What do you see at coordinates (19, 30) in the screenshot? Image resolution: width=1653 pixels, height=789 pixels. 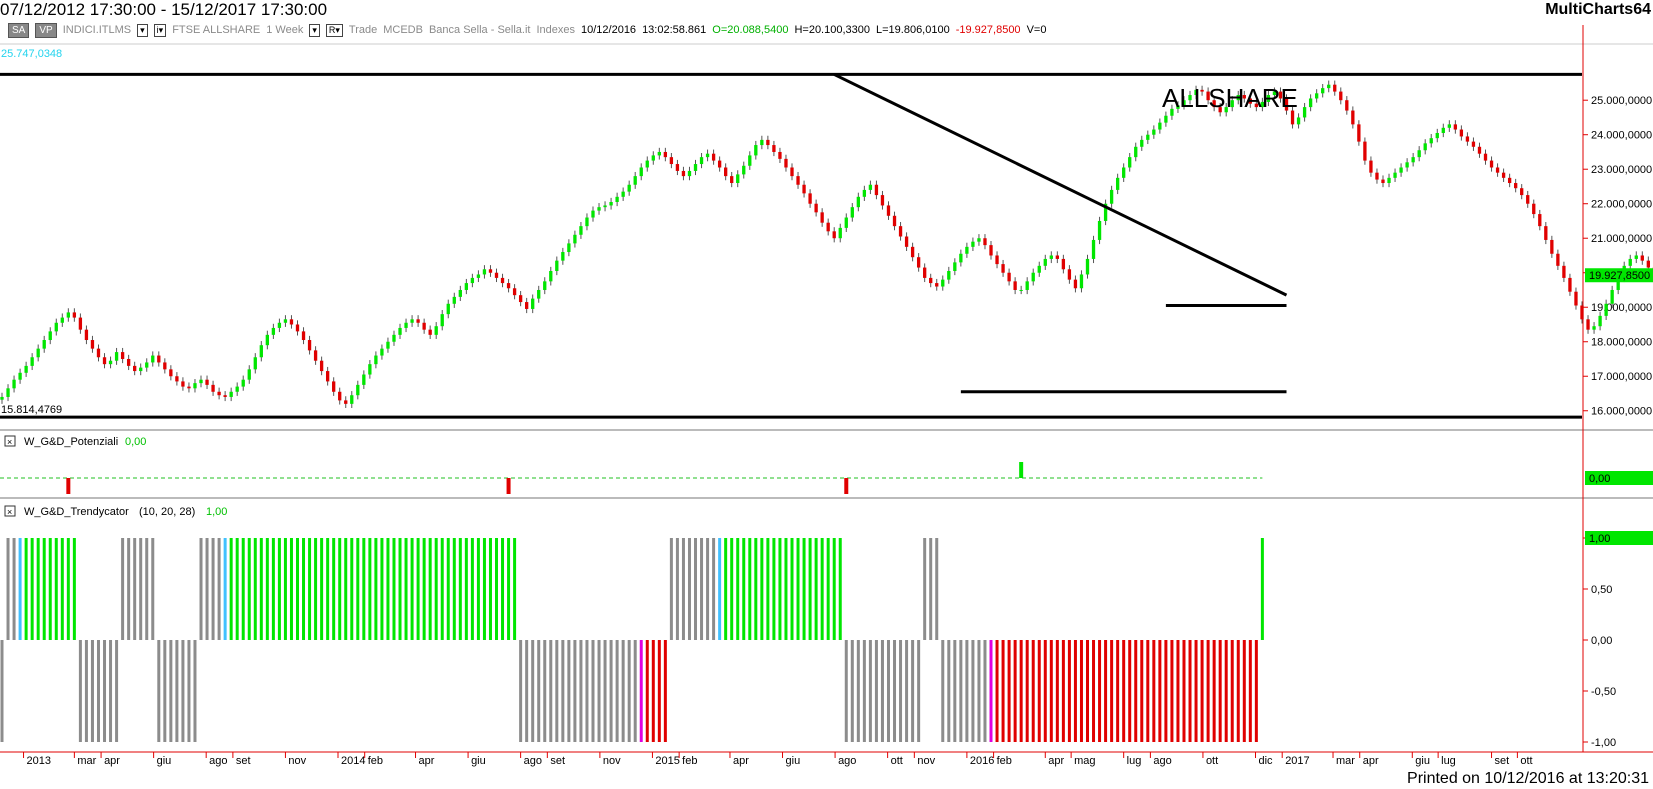 I see `sa-button: SA` at bounding box center [19, 30].